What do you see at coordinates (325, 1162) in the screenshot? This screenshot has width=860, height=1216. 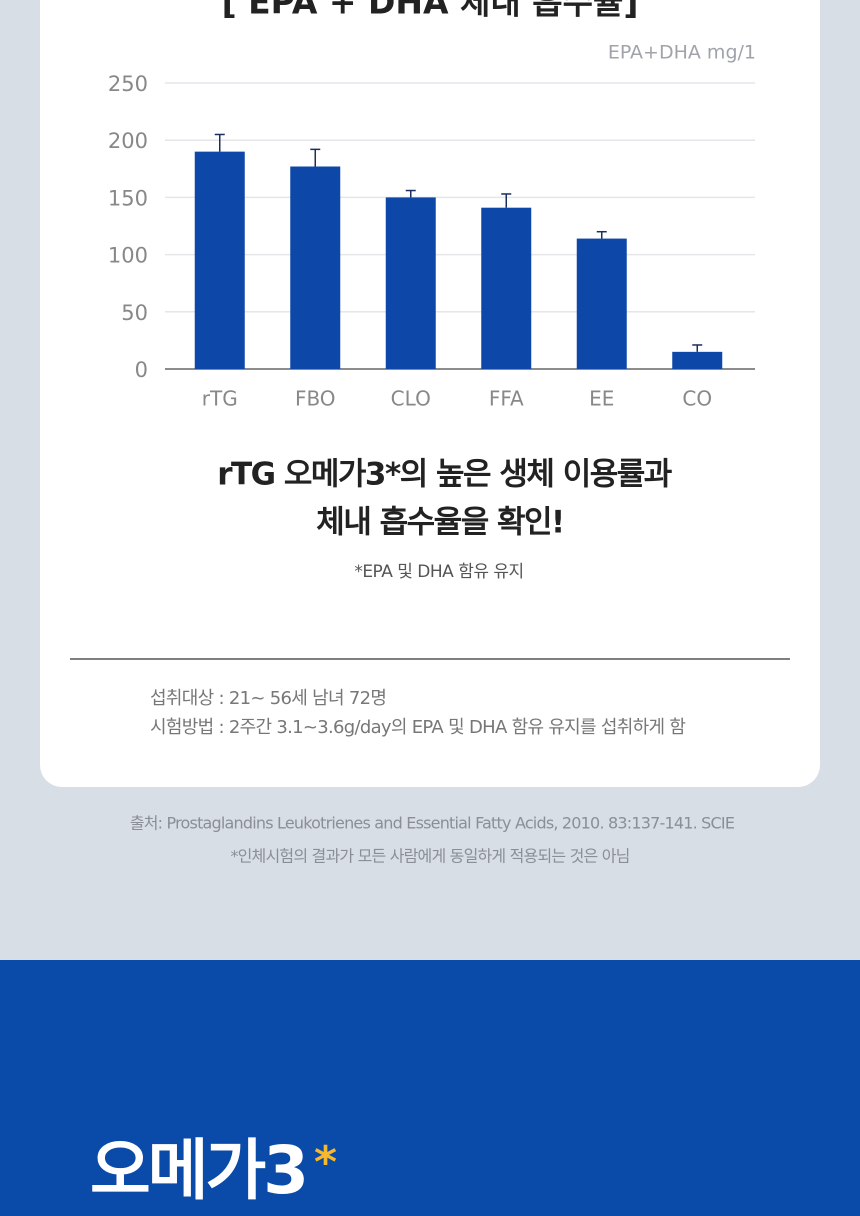 I see `banner-mark: *` at bounding box center [325, 1162].